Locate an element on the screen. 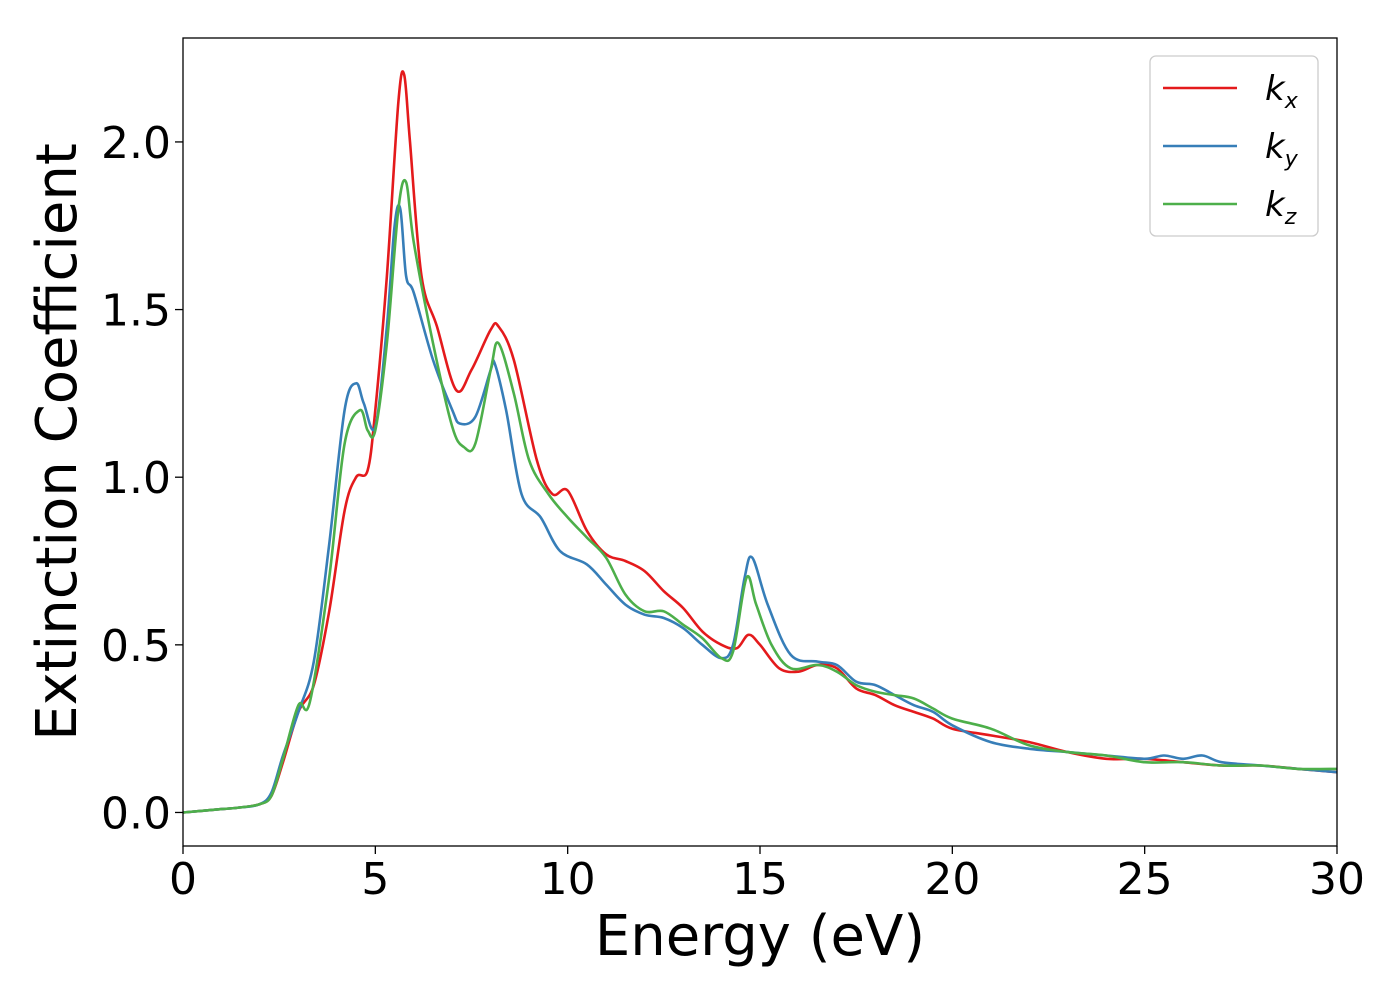 This screenshot has height=1000, width=1400. legend-label-ky: ky is located at coordinates (1282, 149).